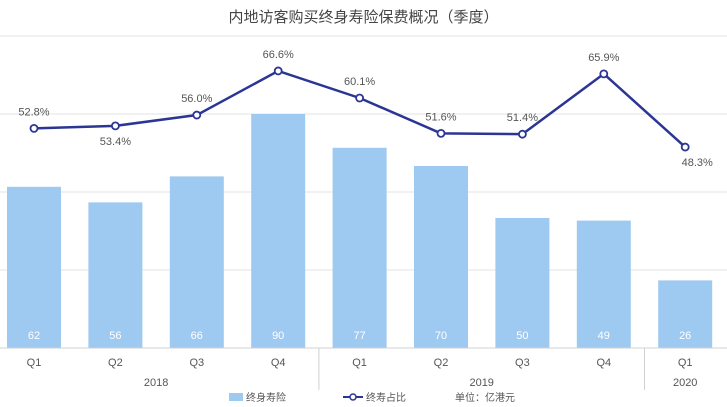  What do you see at coordinates (685, 383) in the screenshot?
I see `x-group-label: 2020` at bounding box center [685, 383].